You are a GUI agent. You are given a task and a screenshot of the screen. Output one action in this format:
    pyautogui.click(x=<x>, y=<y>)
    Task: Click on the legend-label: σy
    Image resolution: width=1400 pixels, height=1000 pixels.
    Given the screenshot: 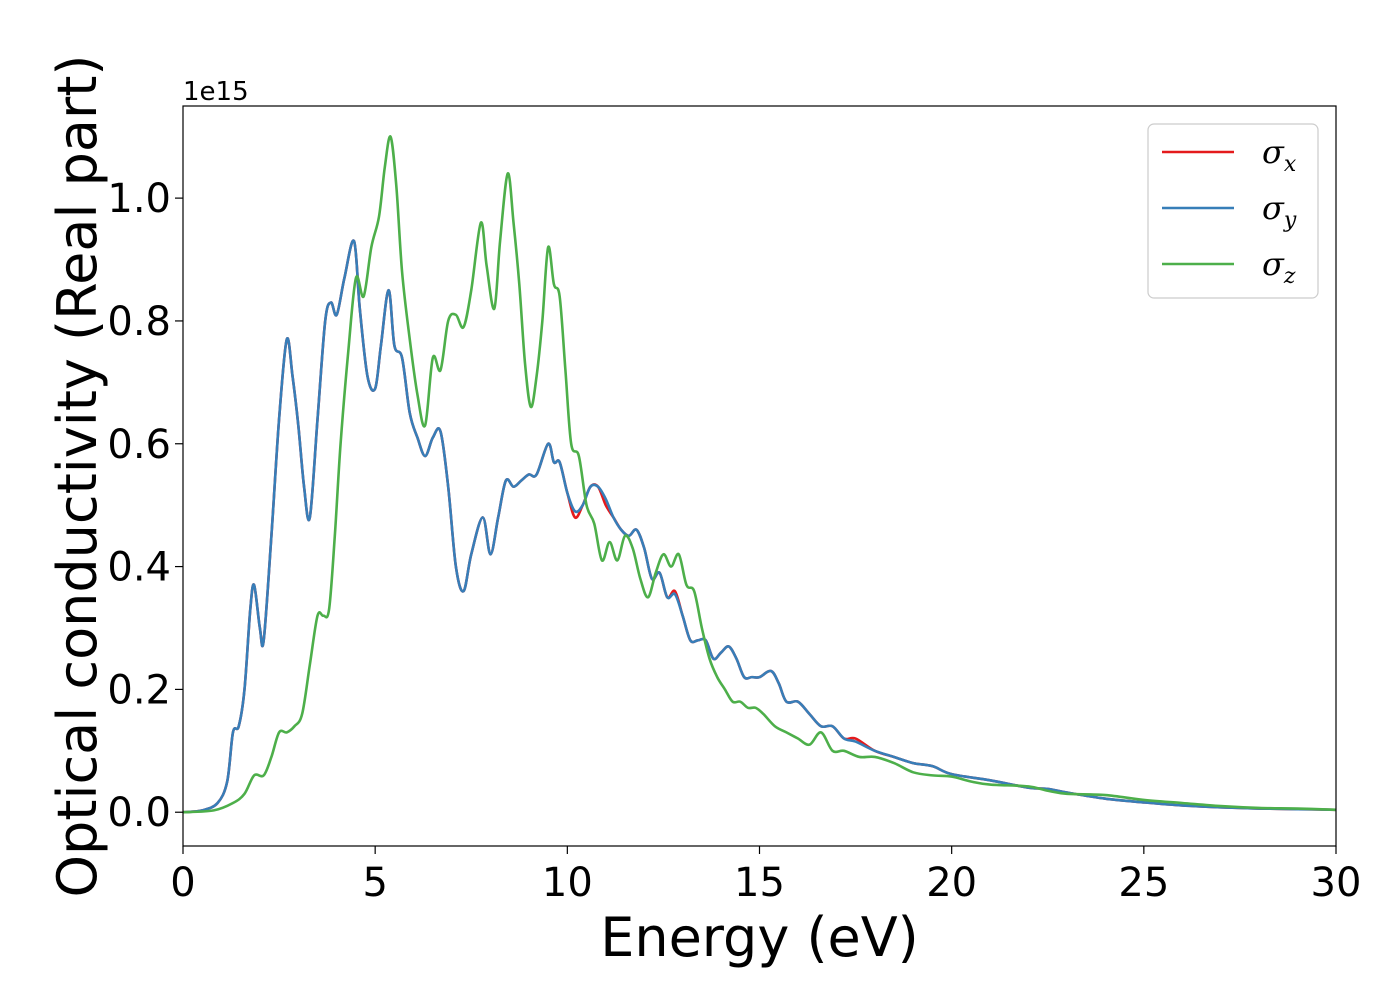 What is the action you would take?
    pyautogui.click(x=1279, y=211)
    